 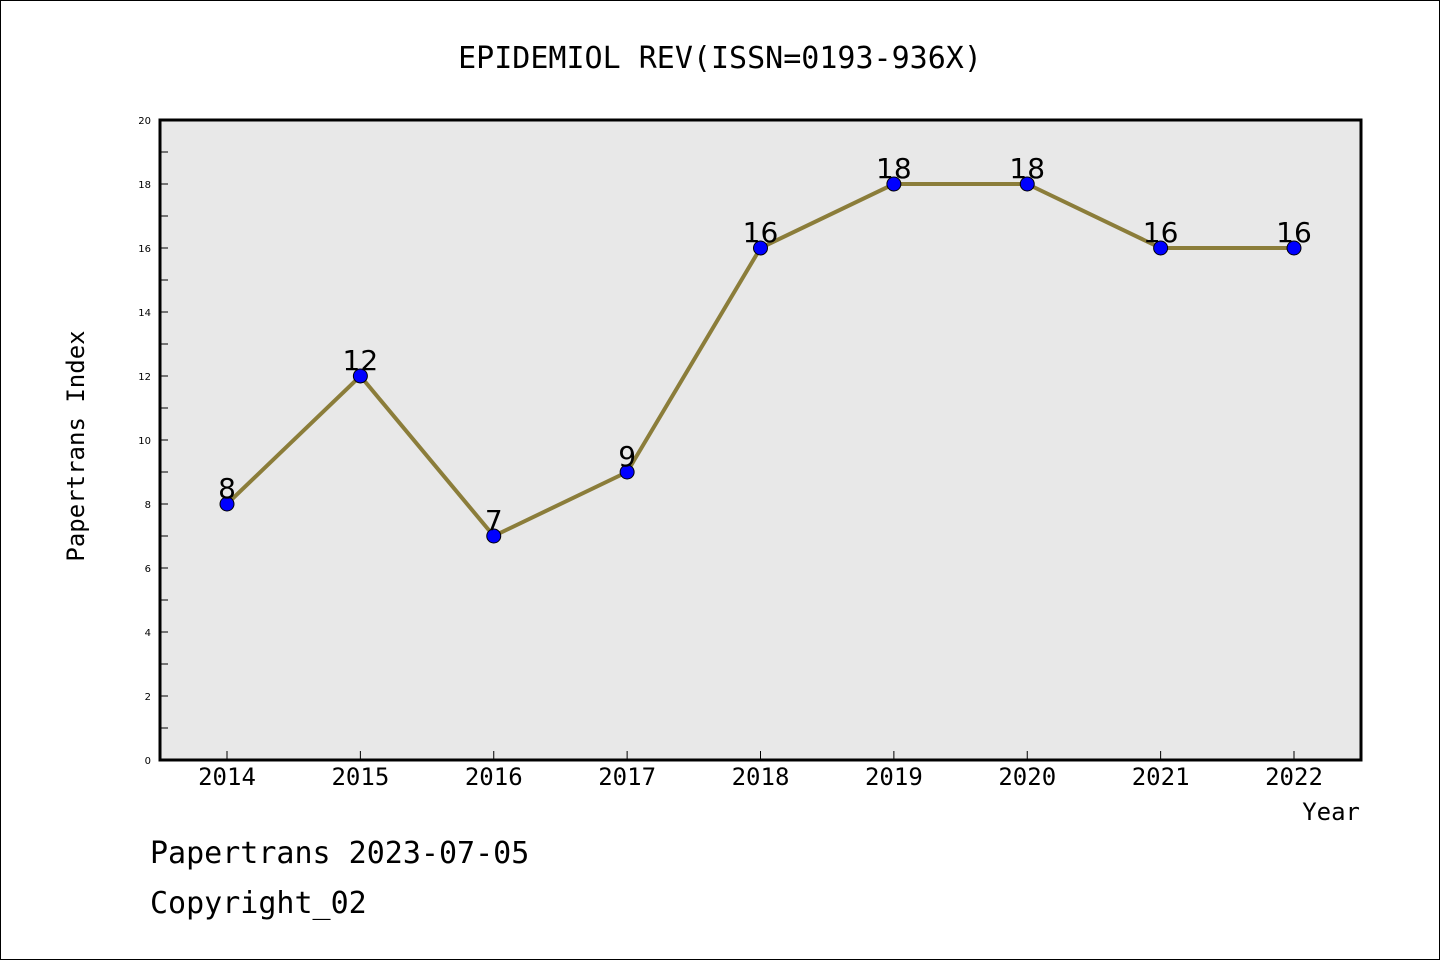 I want to click on y-tick-label: 14, so click(x=144, y=313).